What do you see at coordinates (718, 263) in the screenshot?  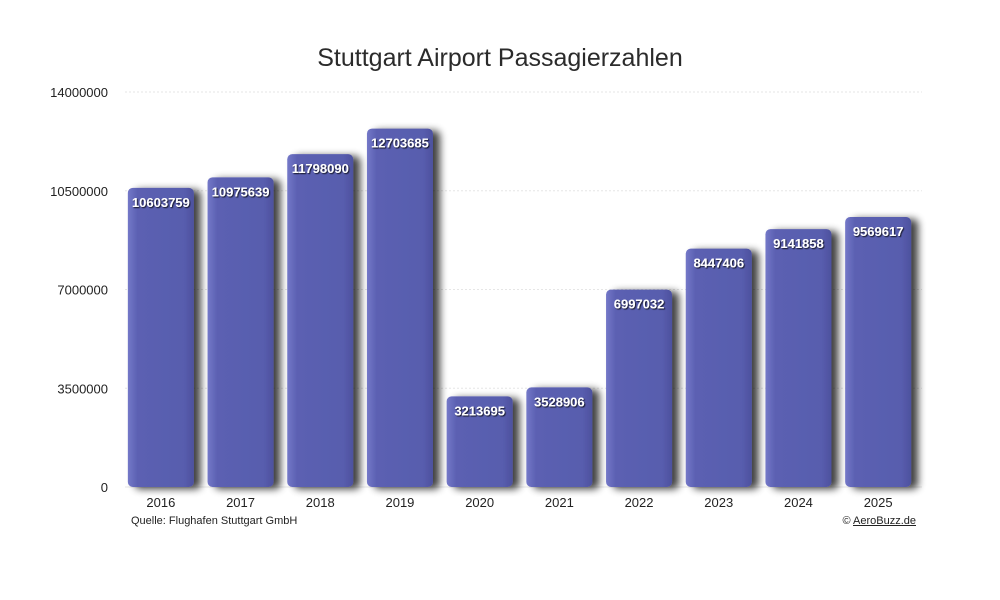 I see `data-label-2023: 8447406` at bounding box center [718, 263].